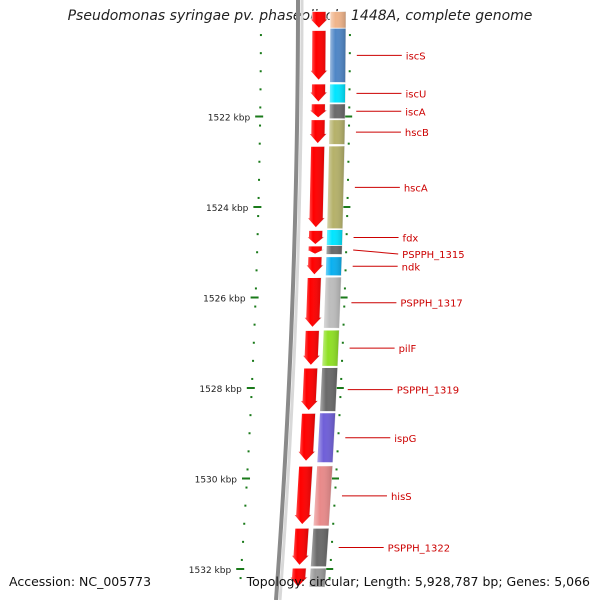  I want to click on scale-label: 1528 kbp, so click(220, 390).